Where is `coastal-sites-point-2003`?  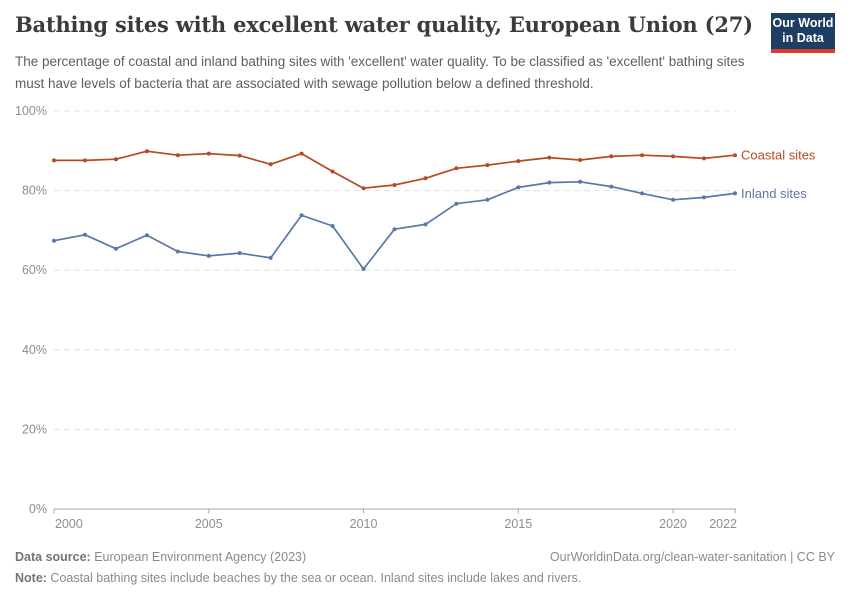
coastal-sites-point-2003 is located at coordinates (146, 151).